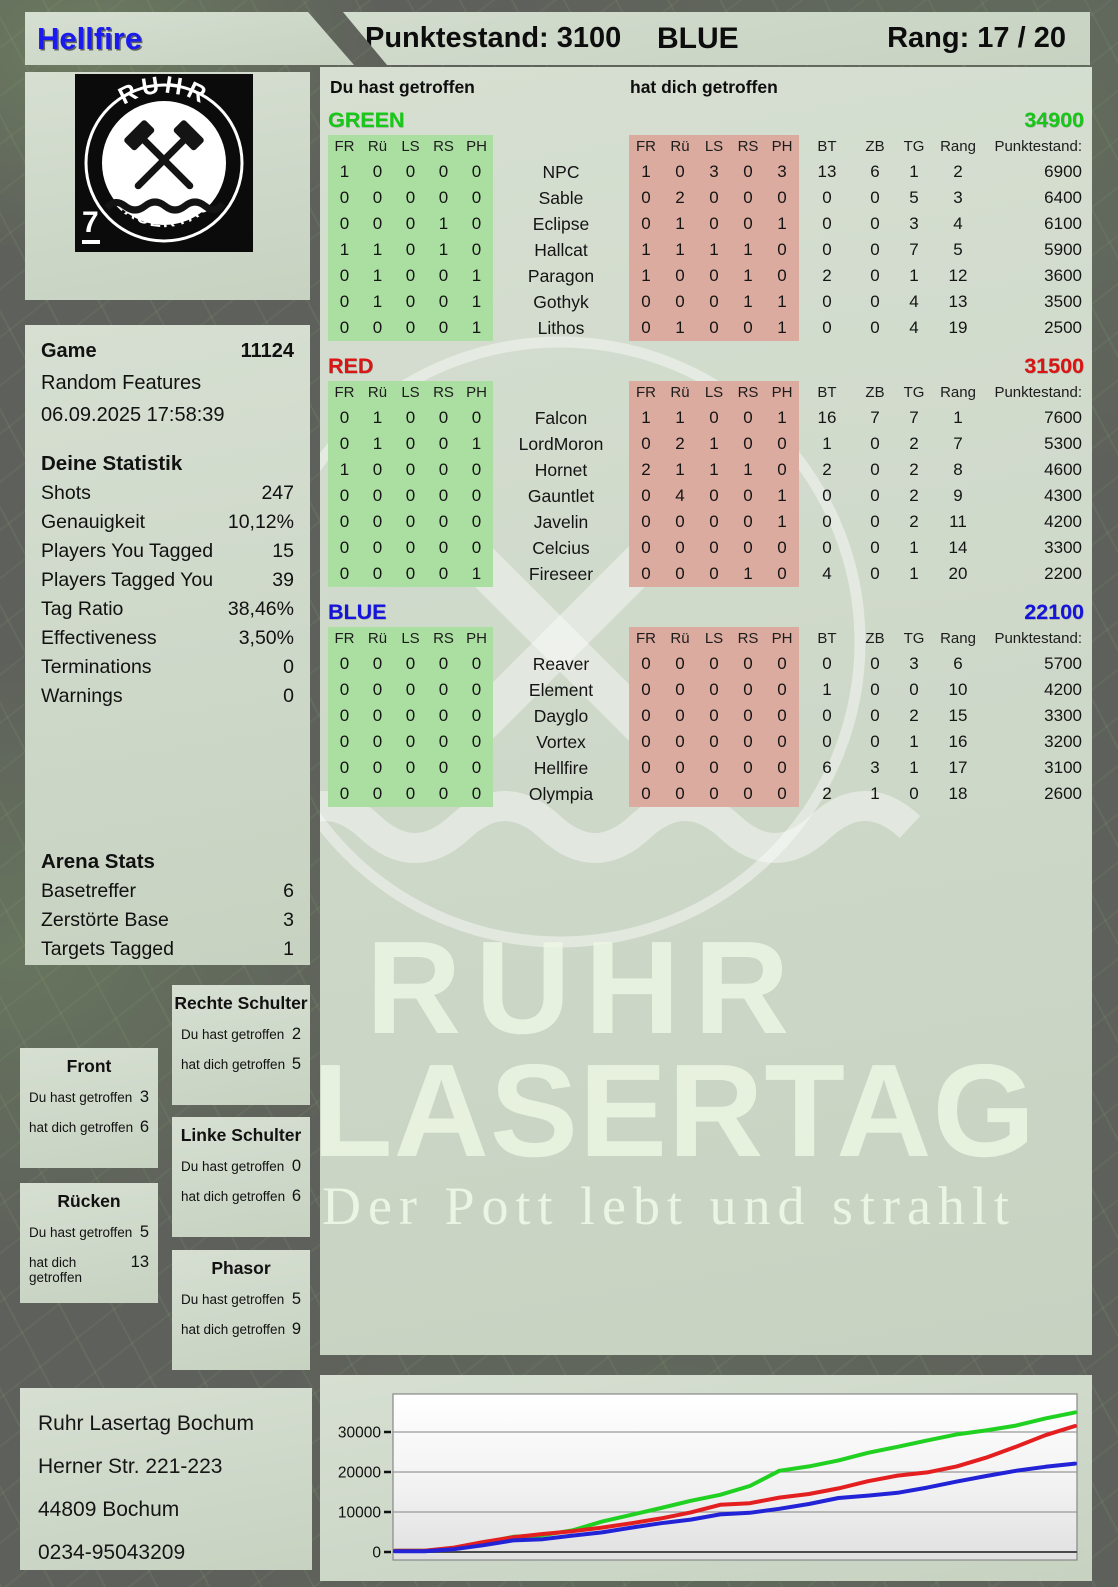  I want to click on player-name: Hallcat, so click(561, 250).